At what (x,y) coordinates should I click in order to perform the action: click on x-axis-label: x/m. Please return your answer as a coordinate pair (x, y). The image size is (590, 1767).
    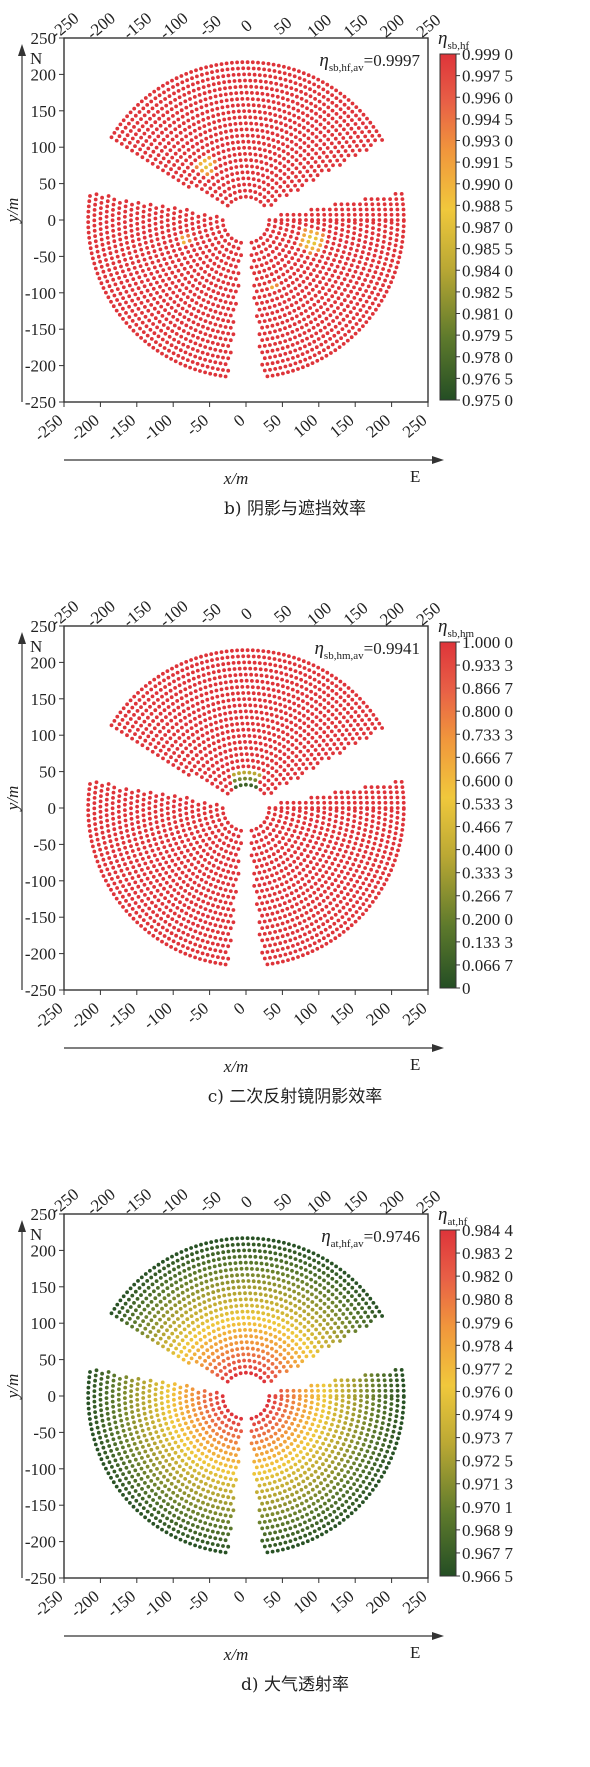
    Looking at the image, I should click on (236, 478).